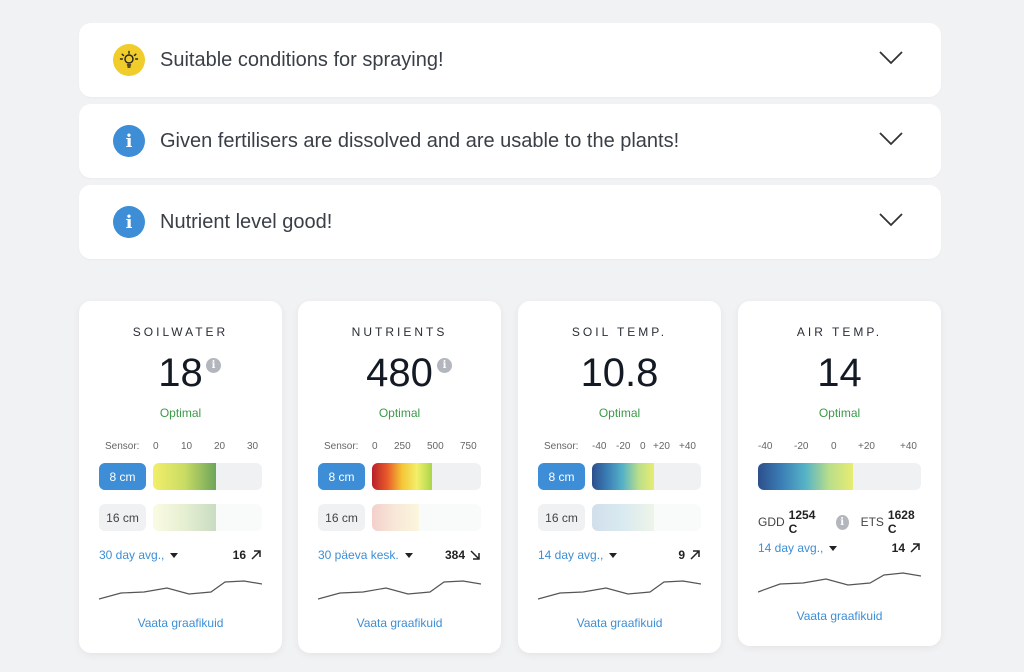 The height and width of the screenshot is (672, 1024). Describe the element at coordinates (302, 59) in the screenshot. I see `alert-text: Suitable conditions for spraying!` at that location.